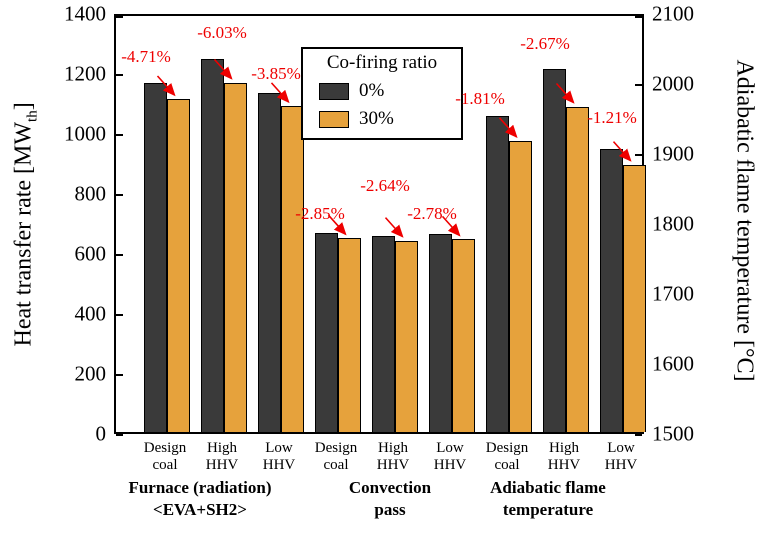 This screenshot has width=768, height=543. Describe the element at coordinates (548, 499) in the screenshot. I see `section-label-3: Adiabatic flame temperature` at that location.